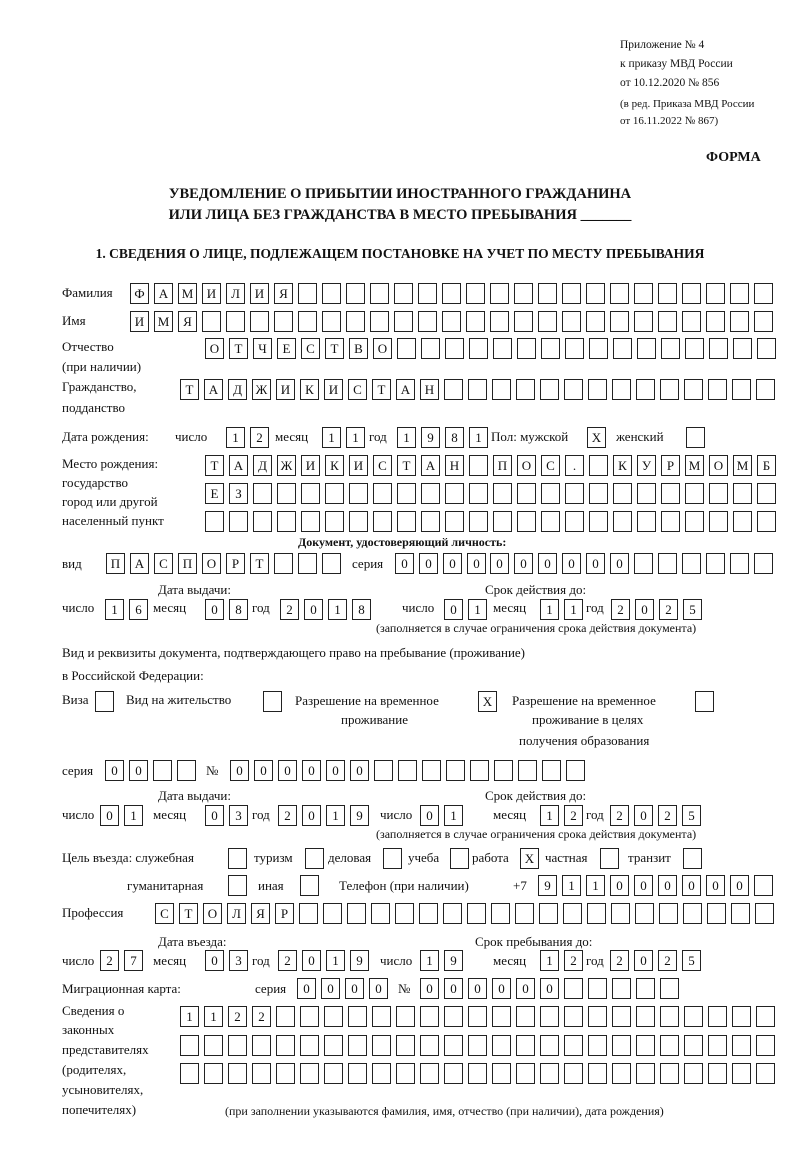 This screenshot has height=1163, width=800. I want to click on field-id-valid-year-cell: 5, so click(692, 609).